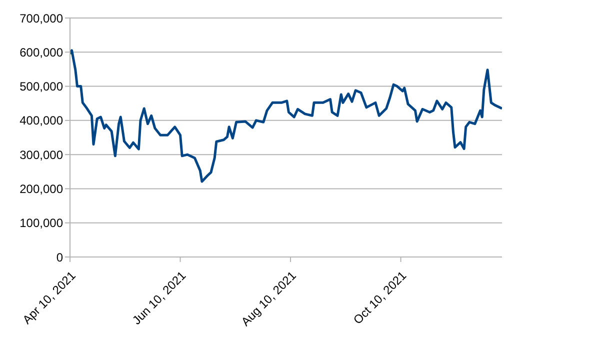 This screenshot has height=340, width=605. Describe the element at coordinates (42, 189) in the screenshot. I see `y-tick-label: 200,000` at that location.